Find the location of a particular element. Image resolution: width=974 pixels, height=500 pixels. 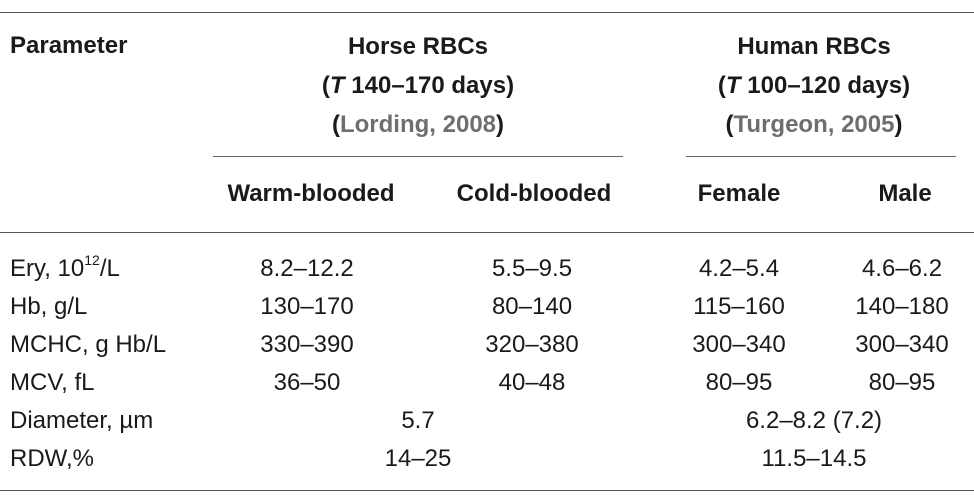

header-human-ref-link: Turgeon, 2005 is located at coordinates (814, 124).